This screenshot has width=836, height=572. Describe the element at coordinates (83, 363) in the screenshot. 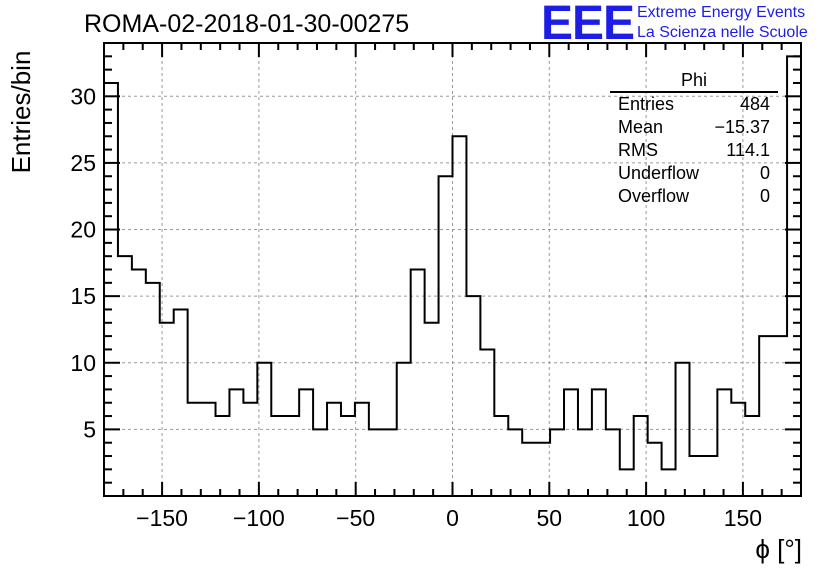

I see `y-tick-label: 10` at that location.